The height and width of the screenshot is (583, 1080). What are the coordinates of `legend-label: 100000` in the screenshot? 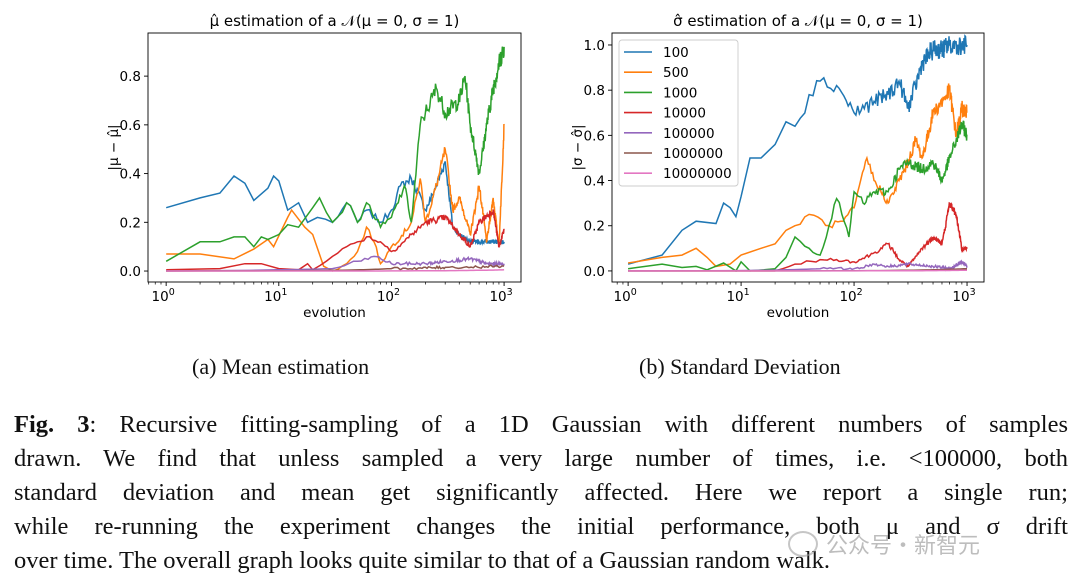 It's located at (689, 134).